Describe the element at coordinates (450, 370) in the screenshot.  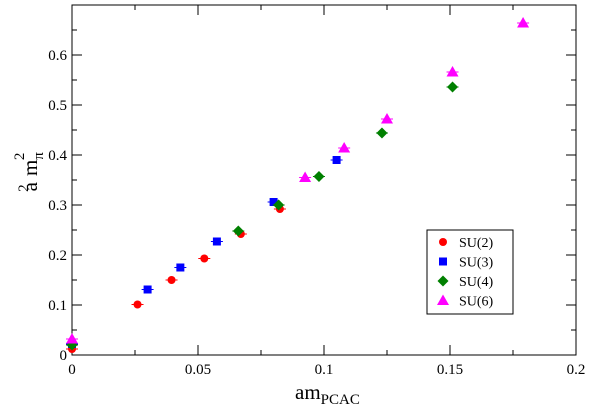
I see `x-tick-label: 0.15` at that location.